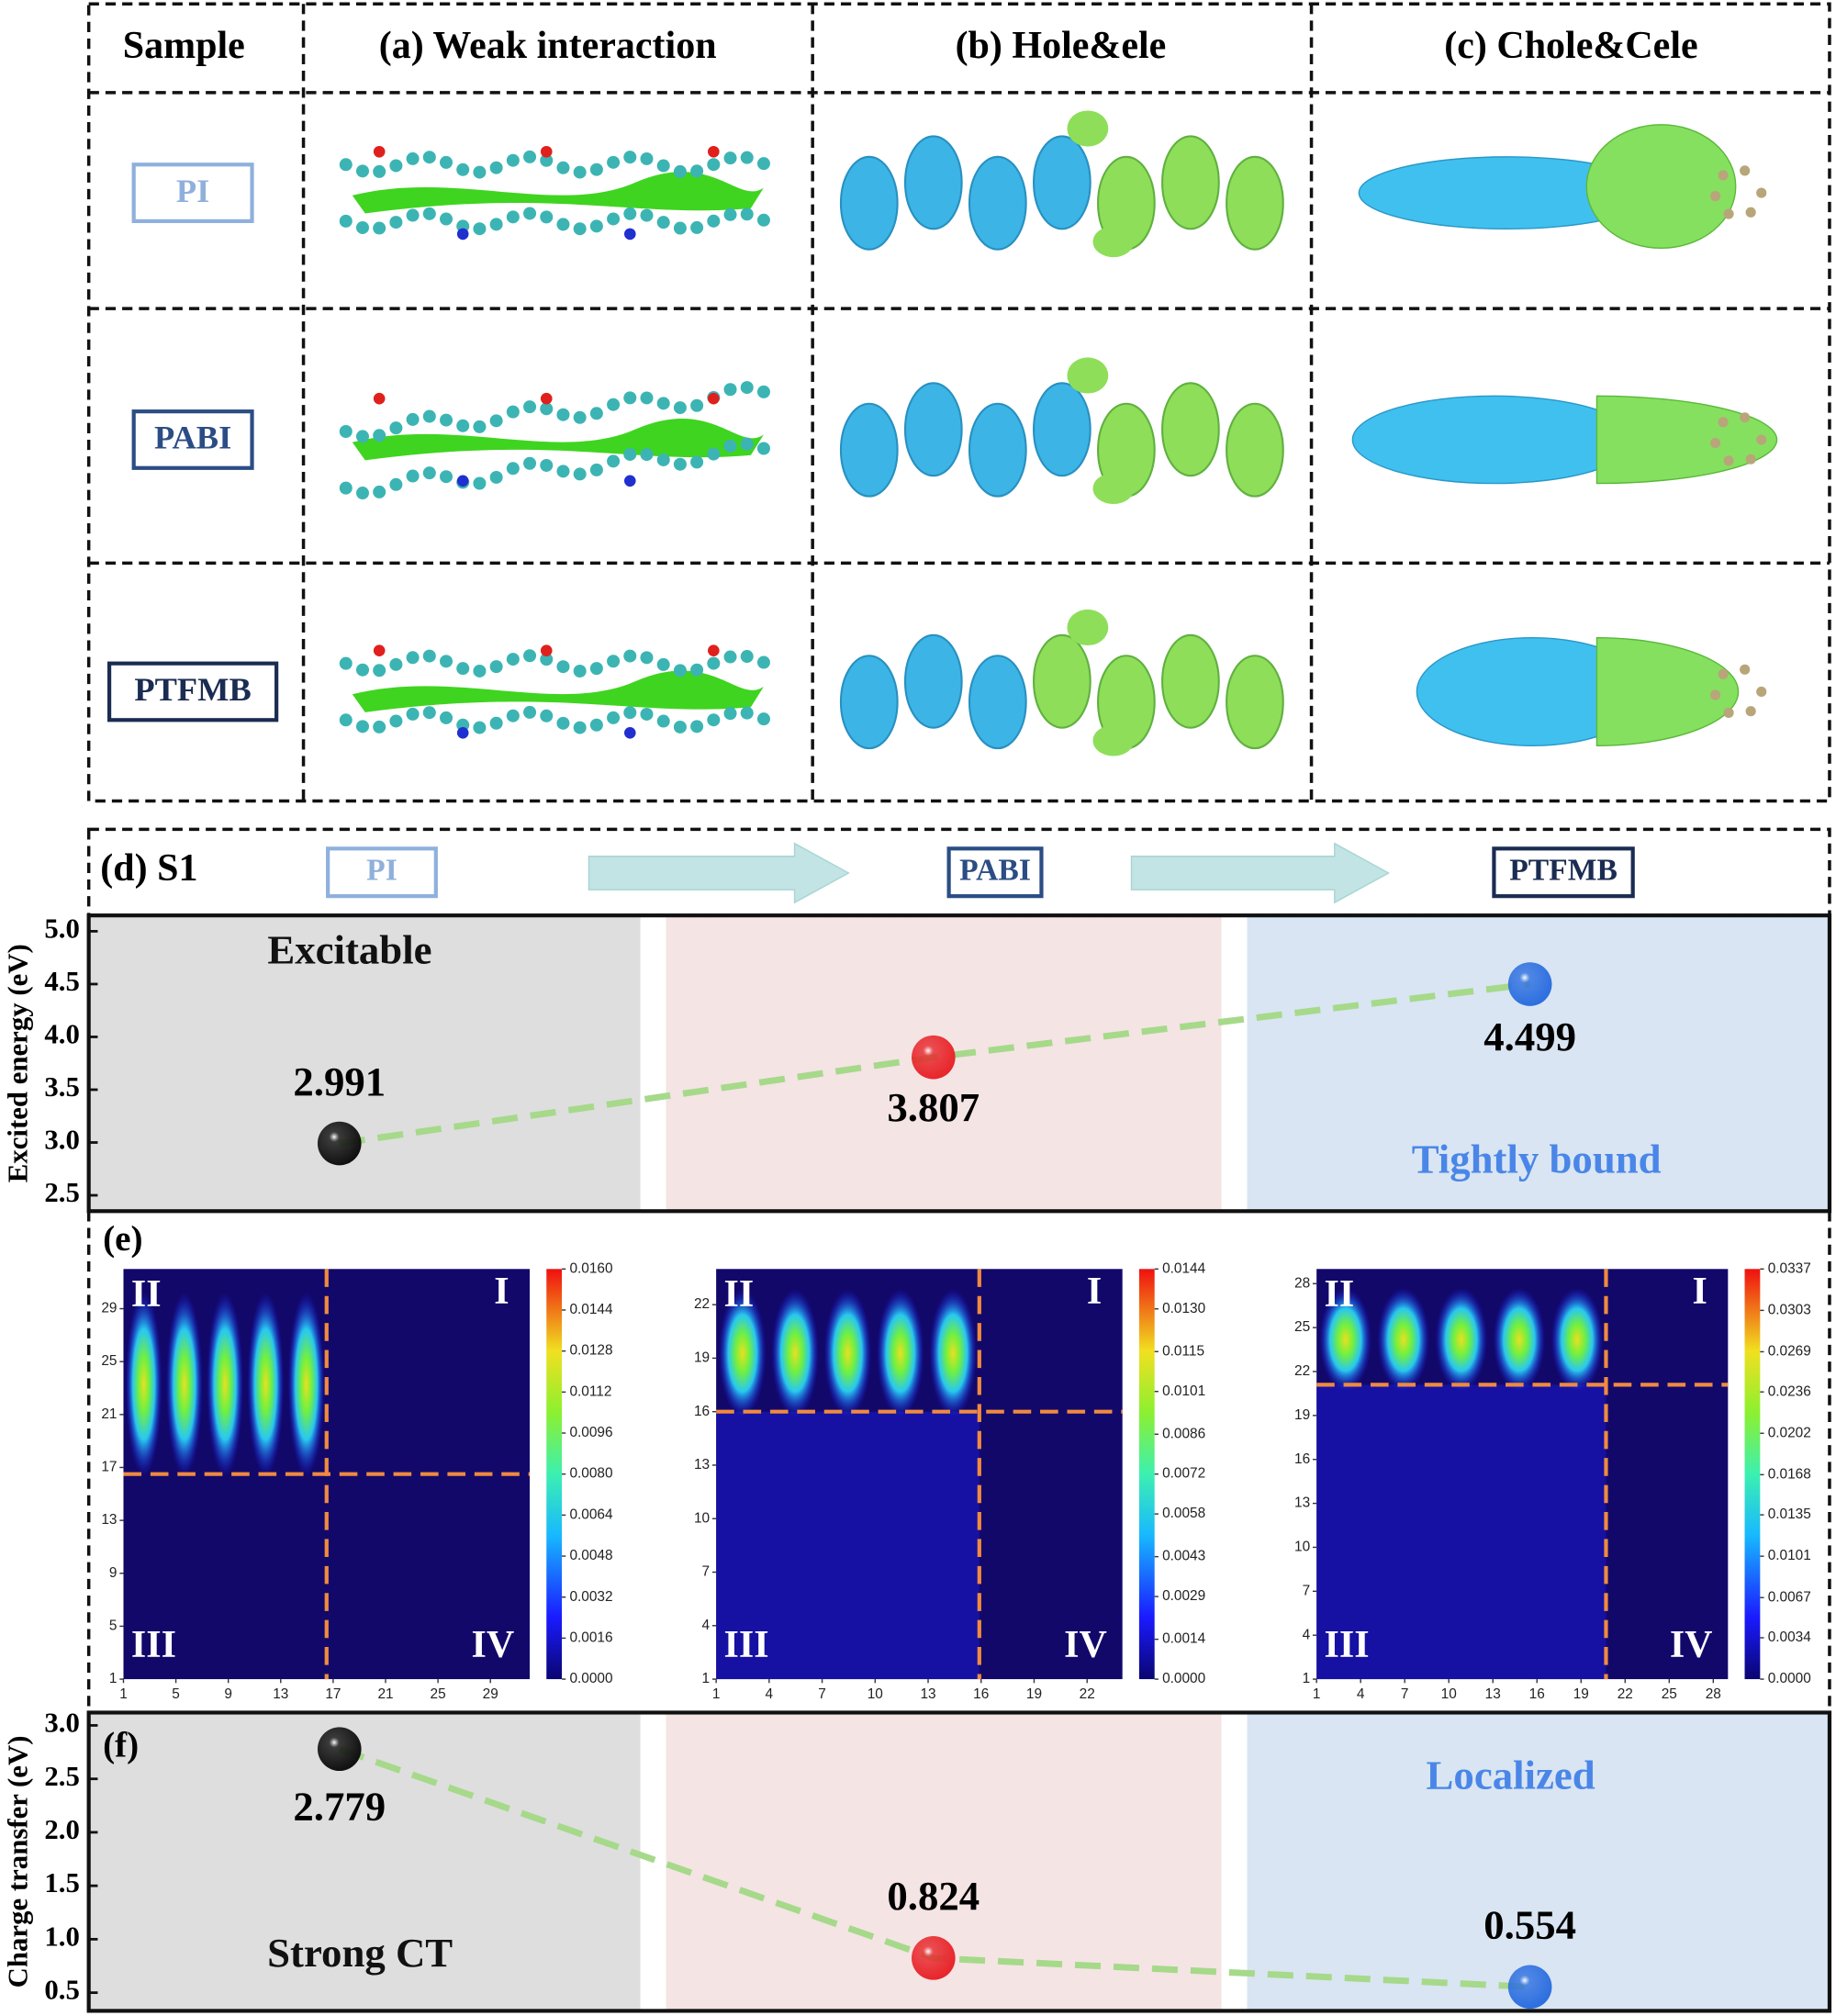  Describe the element at coordinates (280, 1694) in the screenshot. I see `x-tick-label: 13` at that location.